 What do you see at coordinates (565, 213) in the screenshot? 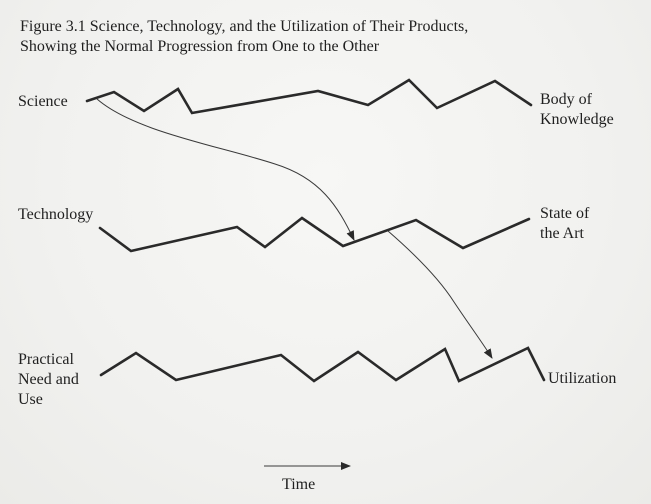
I see `state-of-the-art-label-line-1: State of` at bounding box center [565, 213].